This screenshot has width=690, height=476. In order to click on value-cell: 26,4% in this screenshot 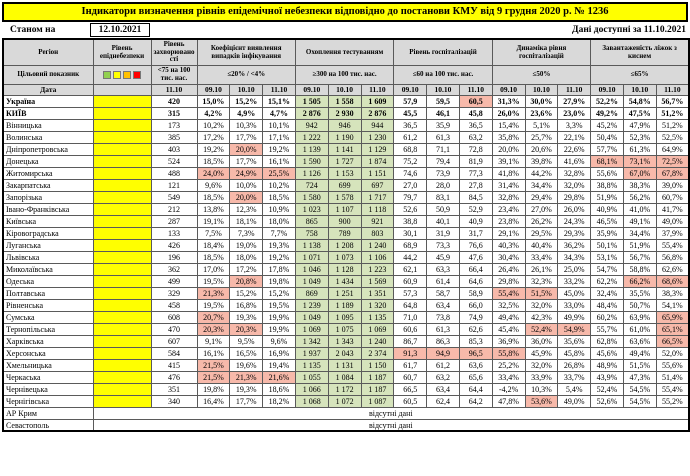, I will do `click(508, 269)`.